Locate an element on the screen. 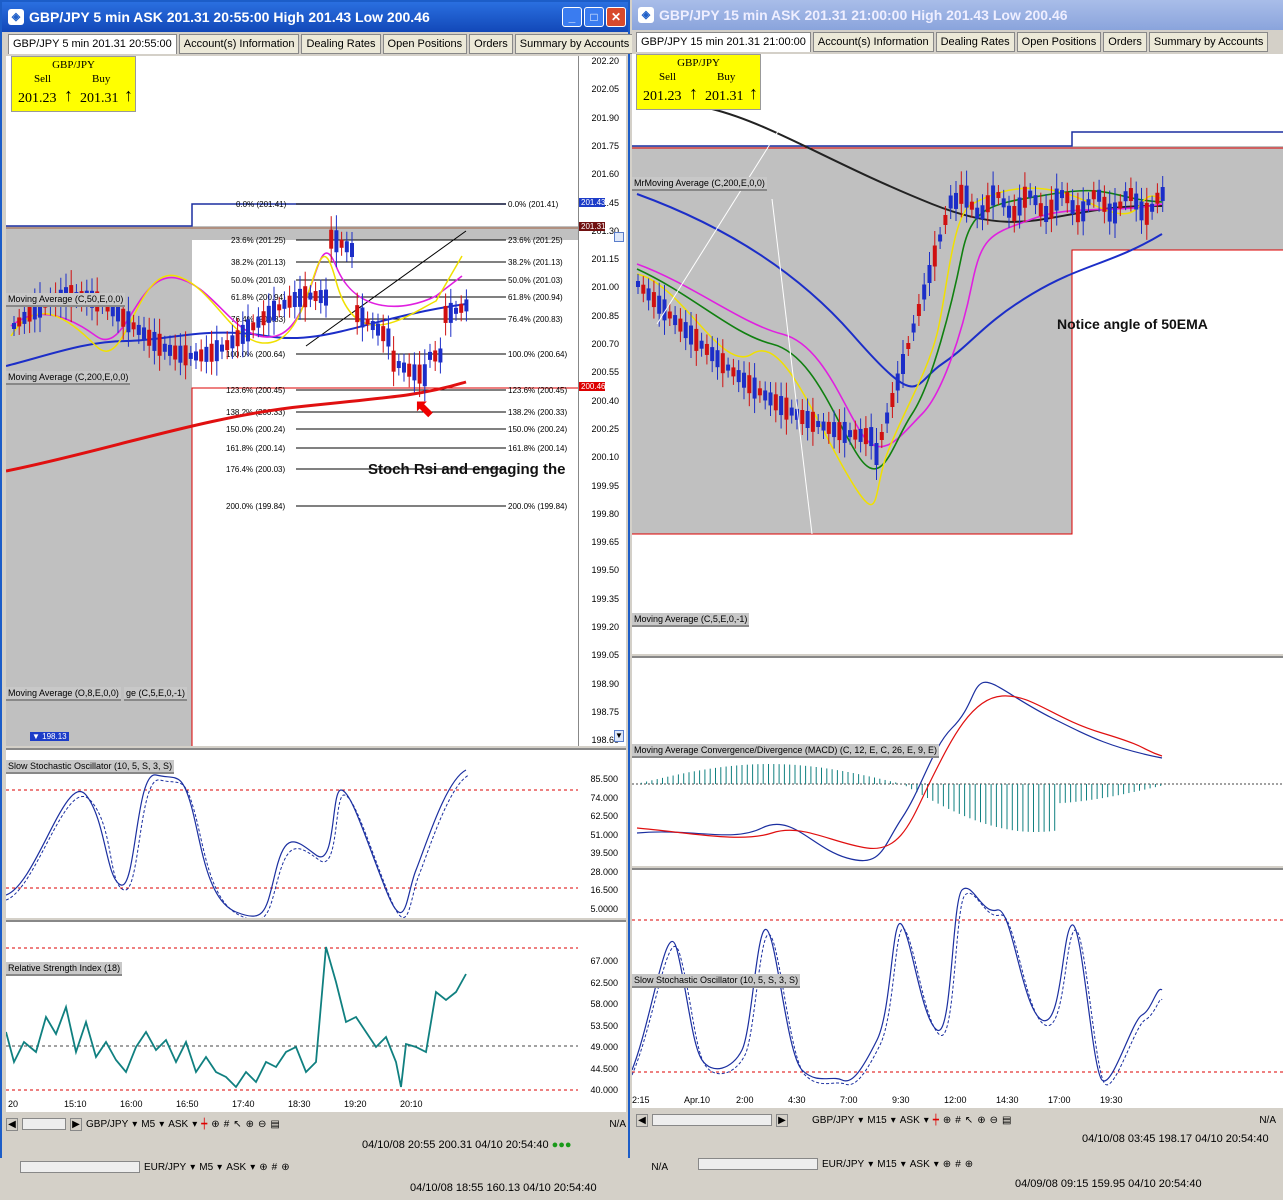 The height and width of the screenshot is (1200, 1283). axis-tick-label: 199.80 is located at coordinates (605, 513).